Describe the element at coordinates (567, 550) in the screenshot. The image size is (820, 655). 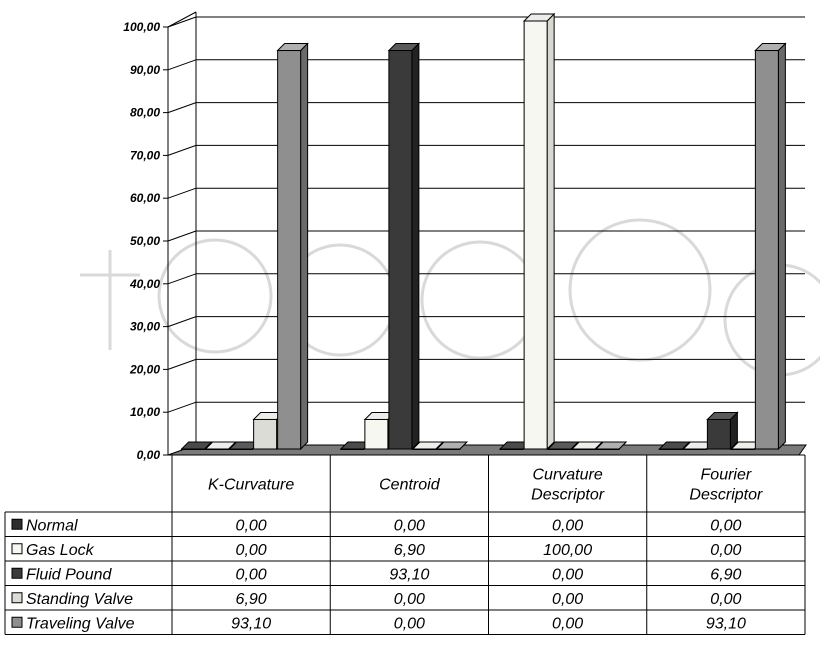
I see `table-cell: 100,00` at that location.